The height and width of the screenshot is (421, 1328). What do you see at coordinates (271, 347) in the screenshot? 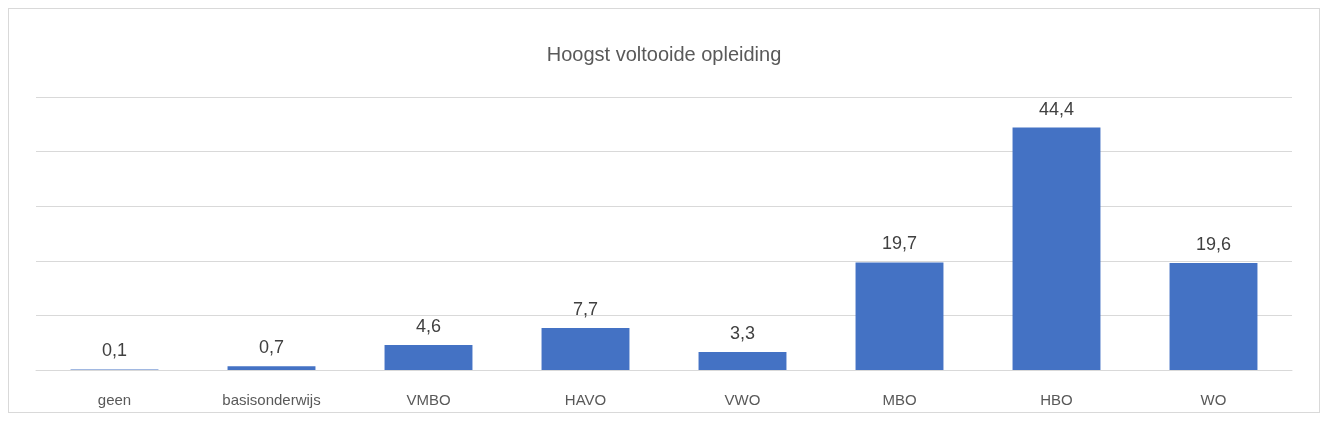
I see `data-label: 0,7` at bounding box center [271, 347].